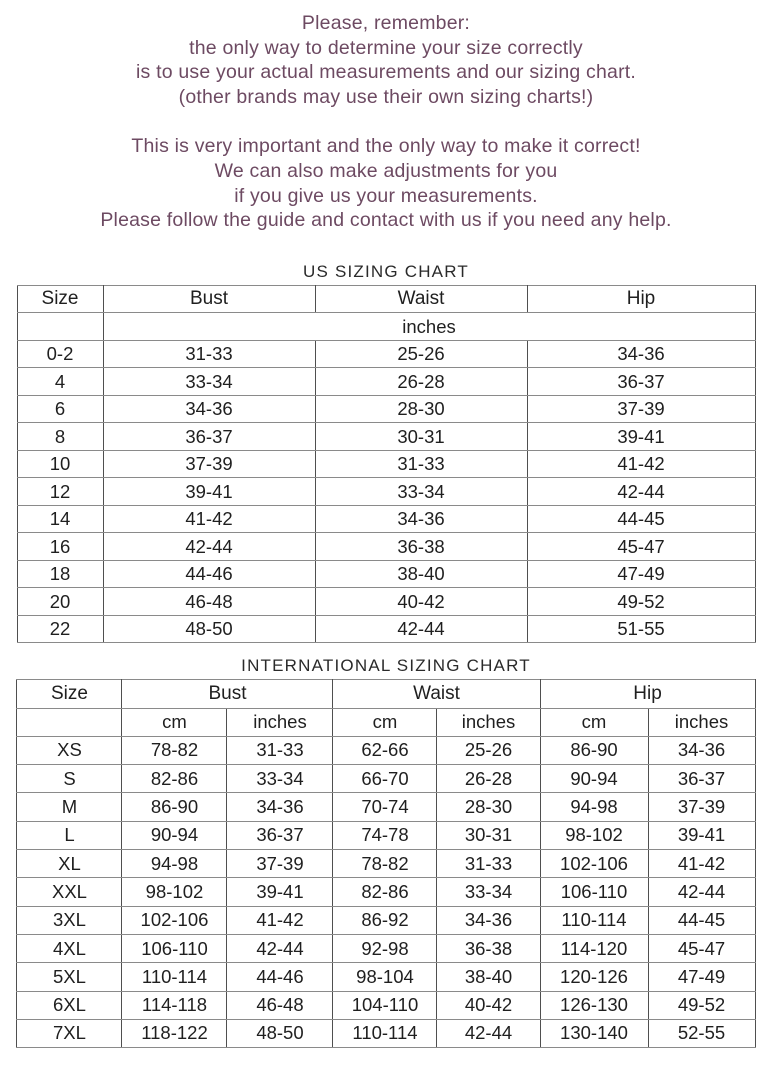 This screenshot has height=1080, width=772. Describe the element at coordinates (60, 464) in the screenshot. I see `size-cell: 10` at that location.